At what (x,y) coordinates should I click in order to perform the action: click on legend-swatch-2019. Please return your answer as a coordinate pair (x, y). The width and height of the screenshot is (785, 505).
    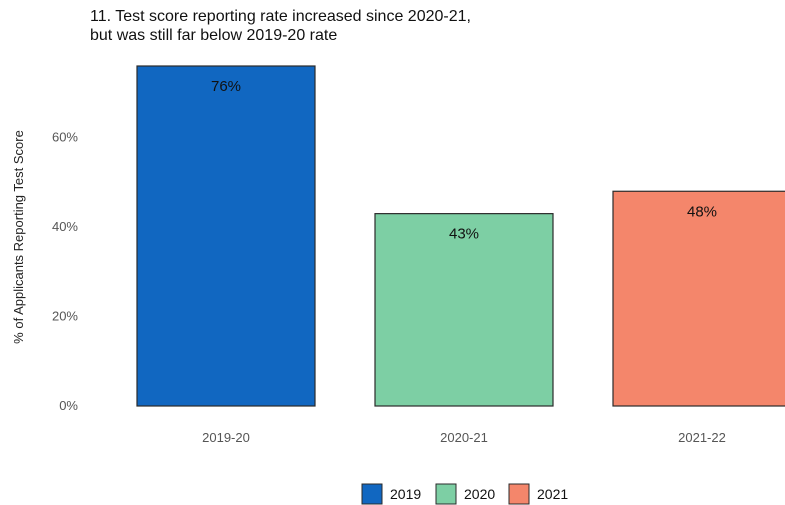
    Looking at the image, I should click on (372, 494).